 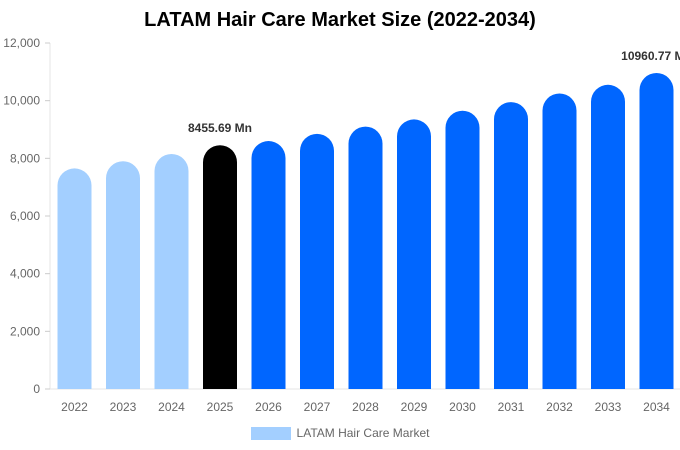 What do you see at coordinates (363, 433) in the screenshot?
I see `legend-label: LATAM Hair Care Market` at bounding box center [363, 433].